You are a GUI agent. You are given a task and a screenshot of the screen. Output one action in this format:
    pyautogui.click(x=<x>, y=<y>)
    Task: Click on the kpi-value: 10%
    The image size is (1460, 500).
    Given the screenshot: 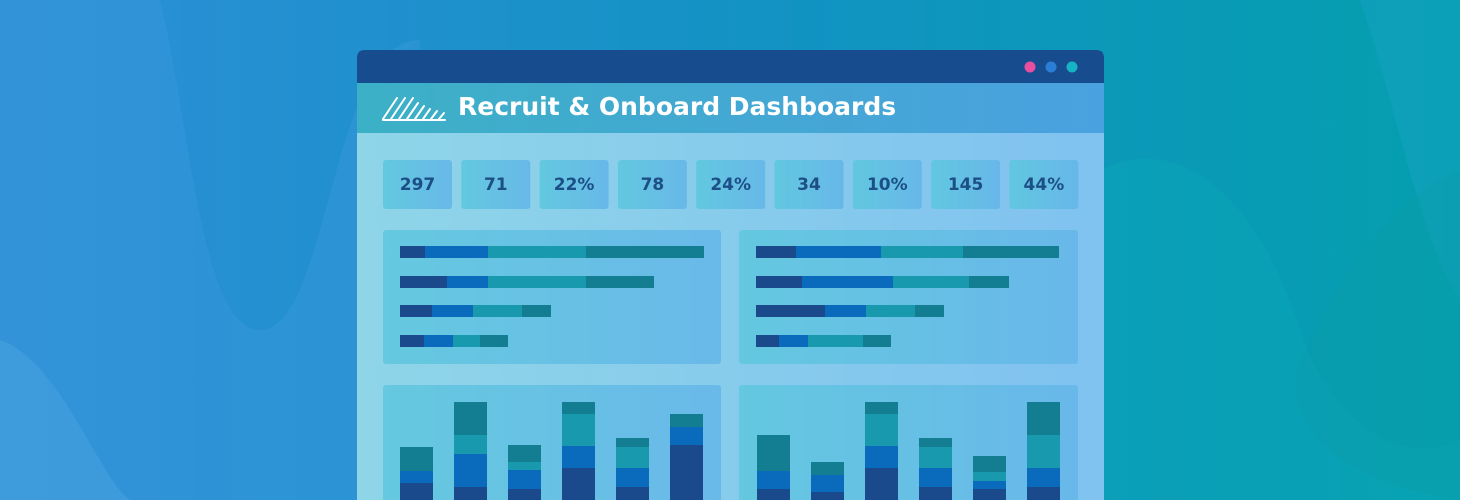 What is the action you would take?
    pyautogui.click(x=887, y=185)
    